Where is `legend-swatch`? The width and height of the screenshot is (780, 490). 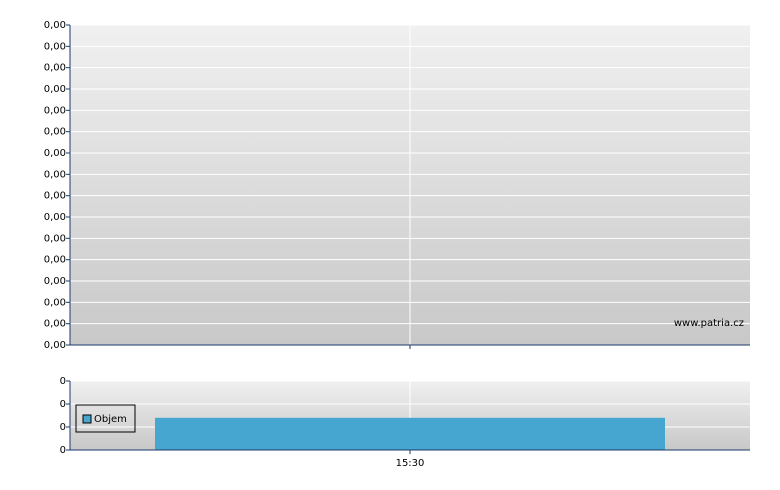
legend-swatch is located at coordinates (87, 419).